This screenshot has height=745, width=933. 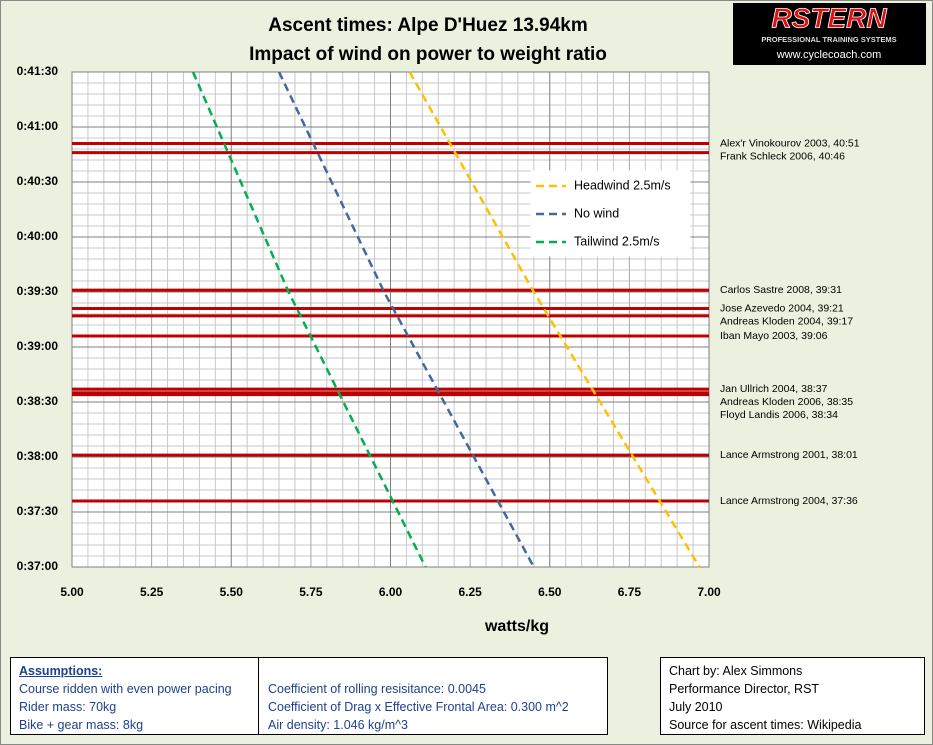 I want to click on assumption: Course ridden with even power pacing, so click(x=125, y=689).